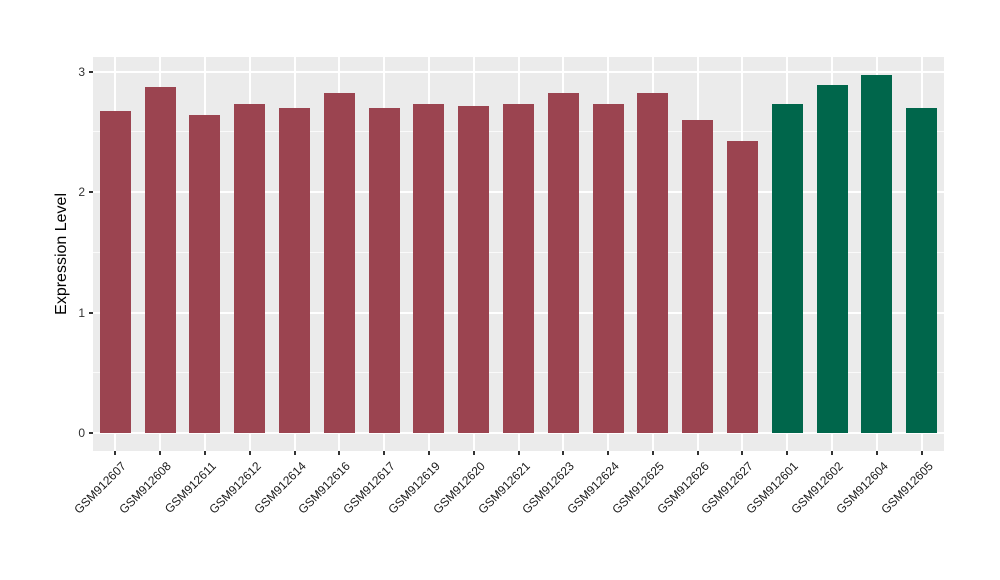 This screenshot has height=580, width=1000. What do you see at coordinates (697, 276) in the screenshot?
I see `bar-GSM912626` at bounding box center [697, 276].